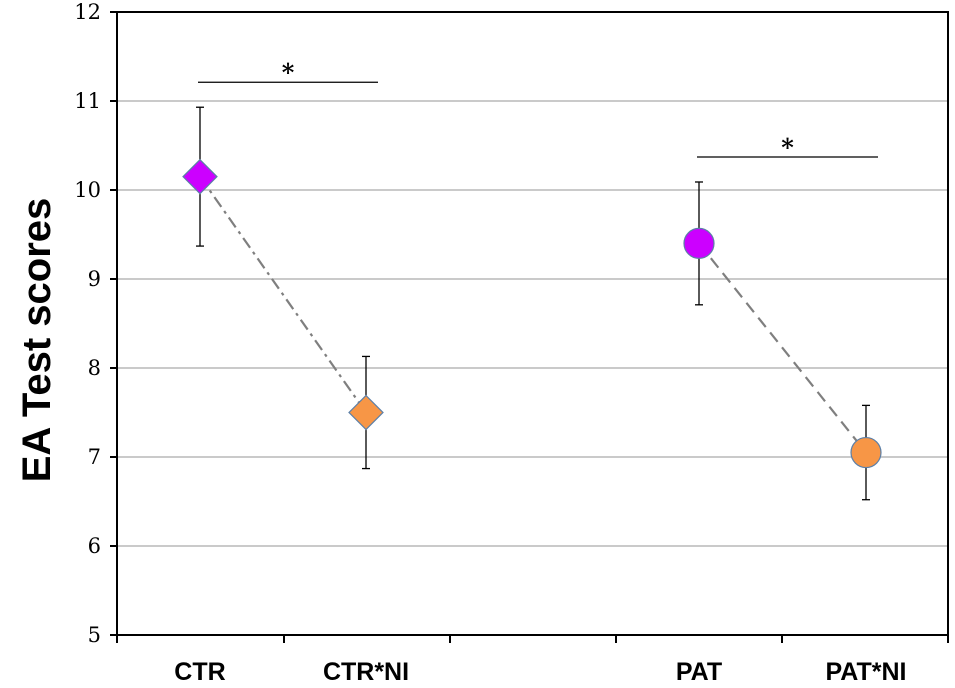 This screenshot has height=688, width=955. I want to click on y-tick-label: 7, so click(94, 457).